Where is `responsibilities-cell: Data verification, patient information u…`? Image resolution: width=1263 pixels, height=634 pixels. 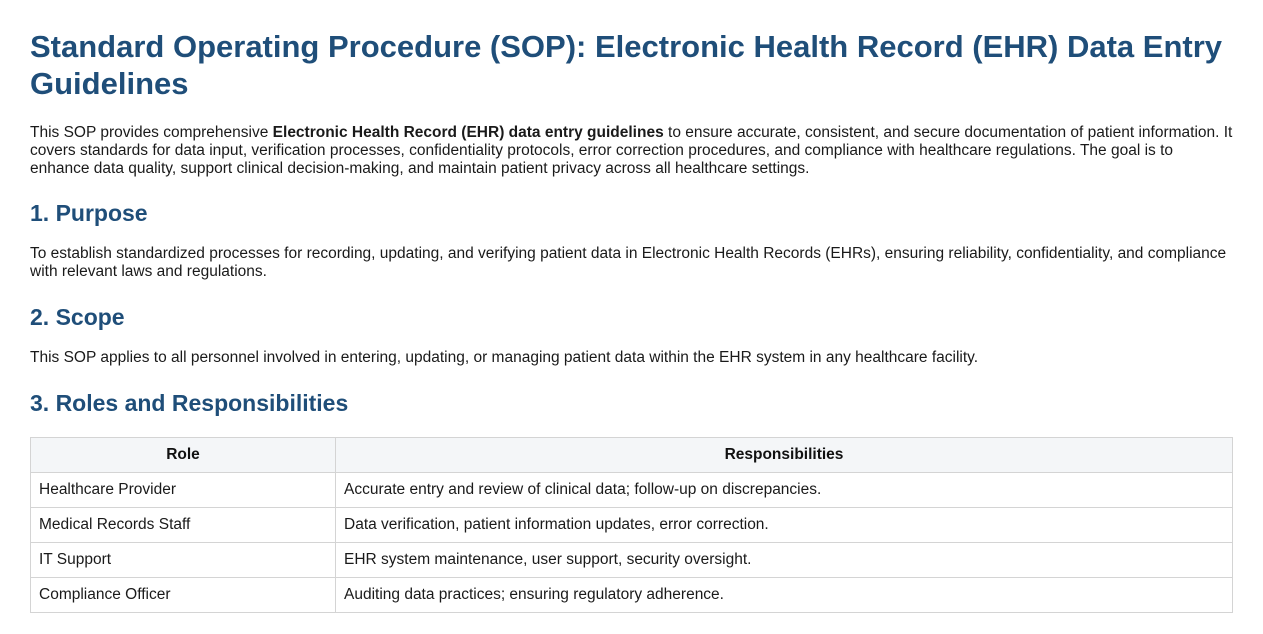 responsibilities-cell: Data verification, patient information u… is located at coordinates (784, 525).